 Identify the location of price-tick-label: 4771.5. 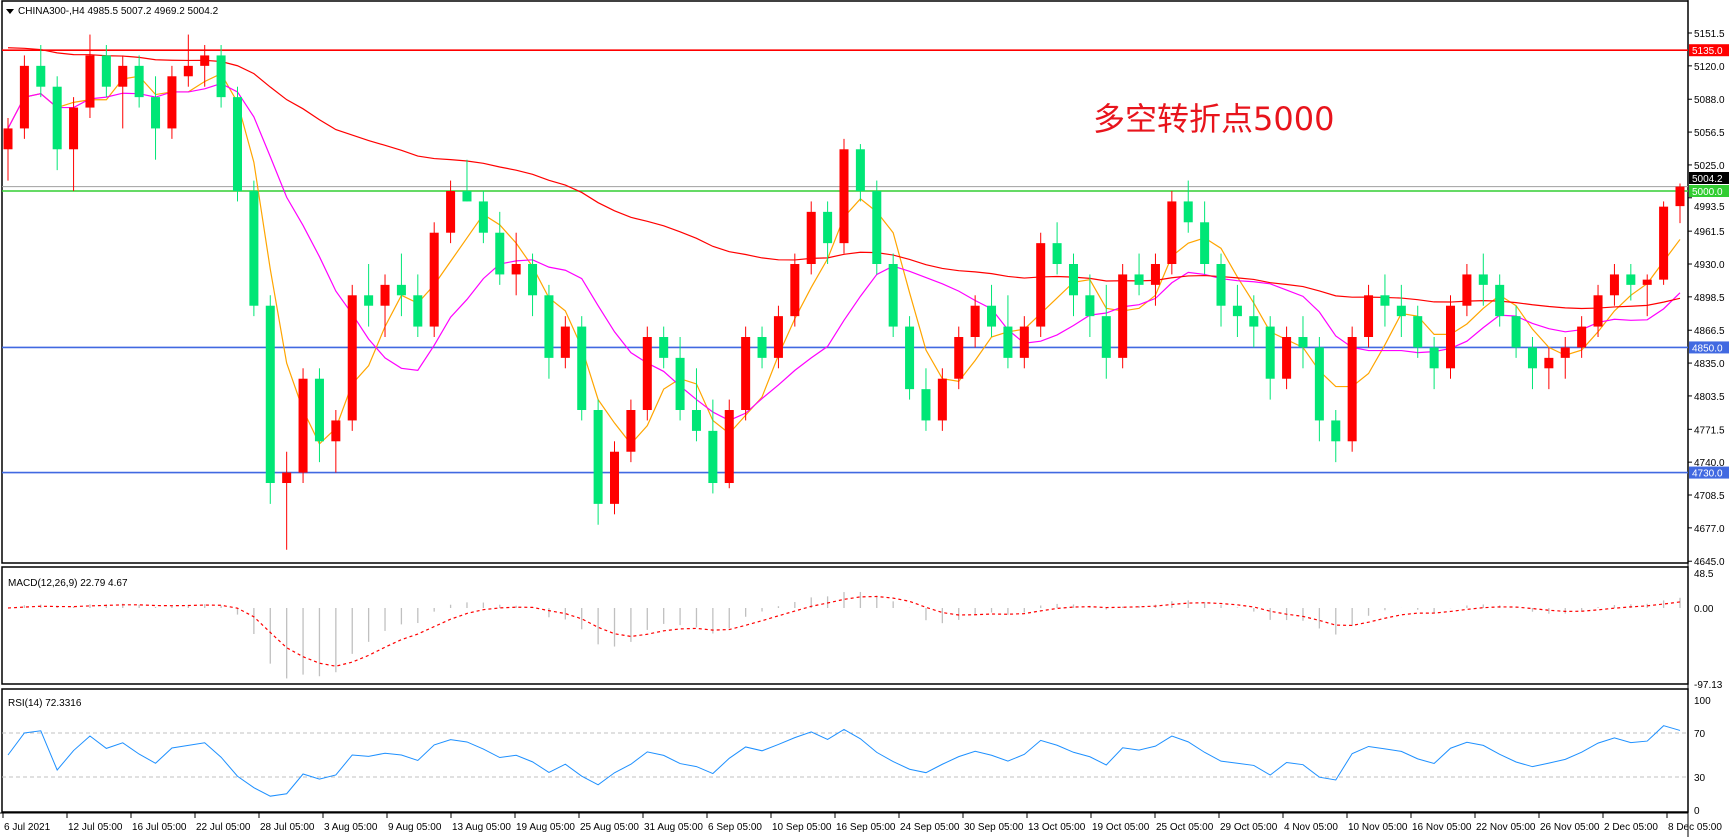
(1709, 430).